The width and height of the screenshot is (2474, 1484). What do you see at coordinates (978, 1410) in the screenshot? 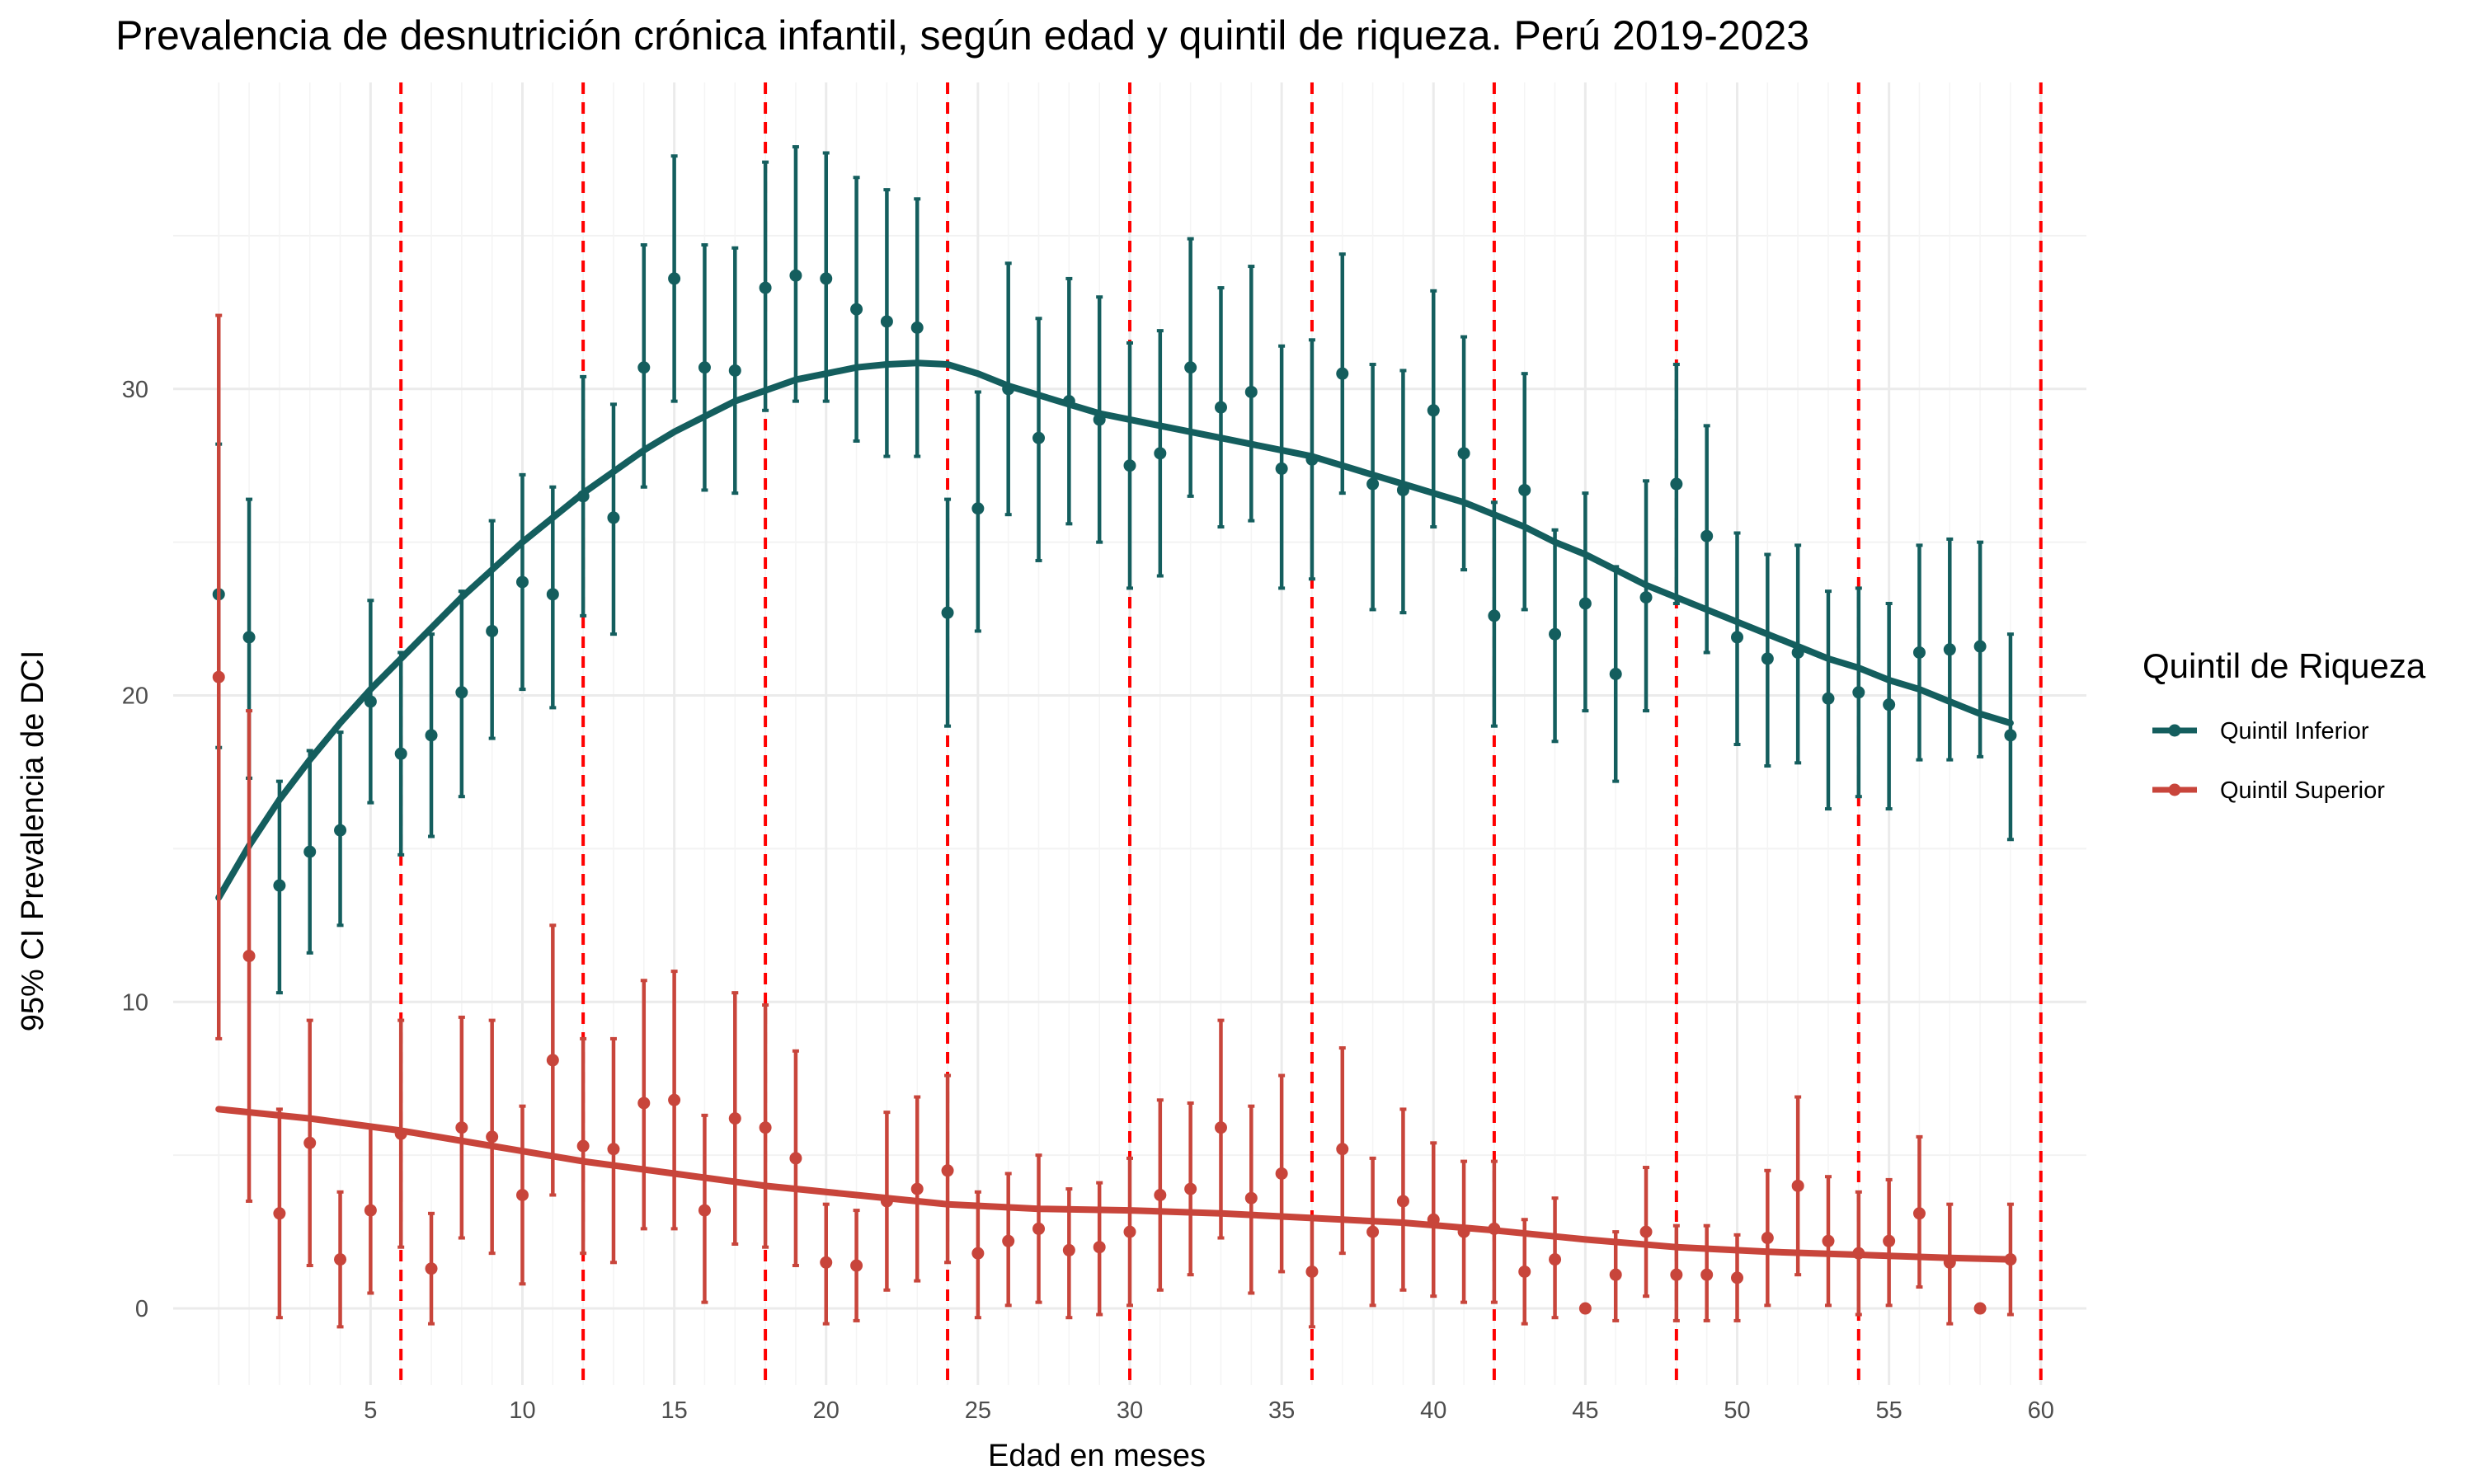
I see `x-tick-label: 25` at bounding box center [978, 1410].